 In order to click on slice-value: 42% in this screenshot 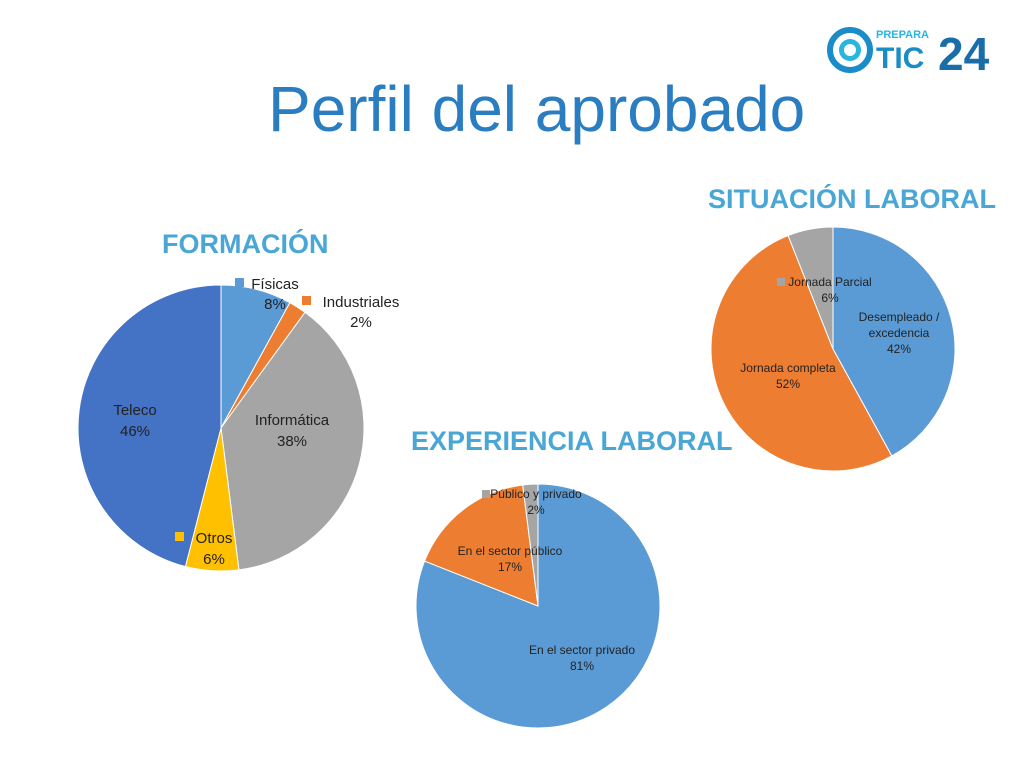, I will do `click(899, 349)`.